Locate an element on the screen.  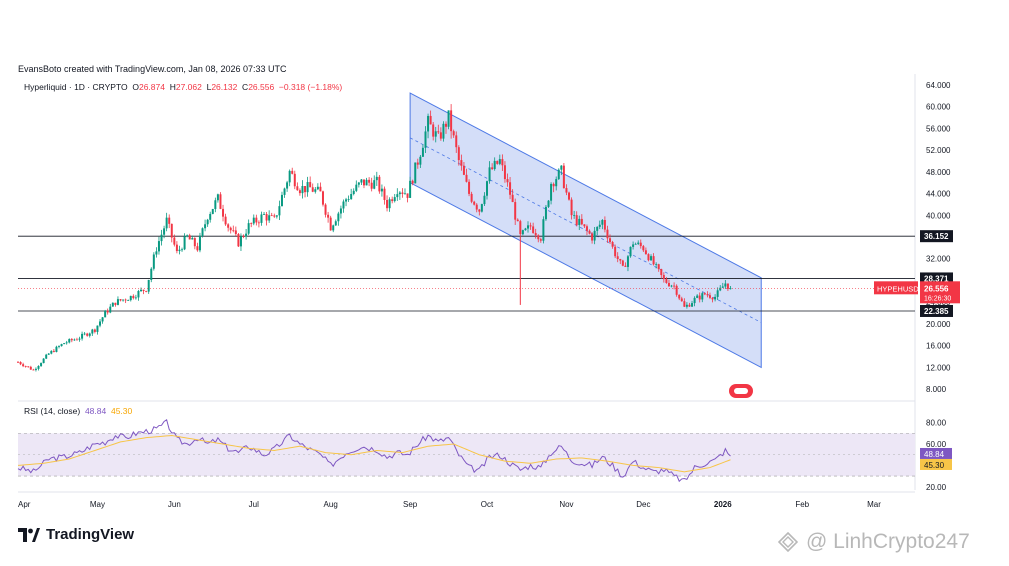
symbol-tag-bg is located at coordinates (896, 288).